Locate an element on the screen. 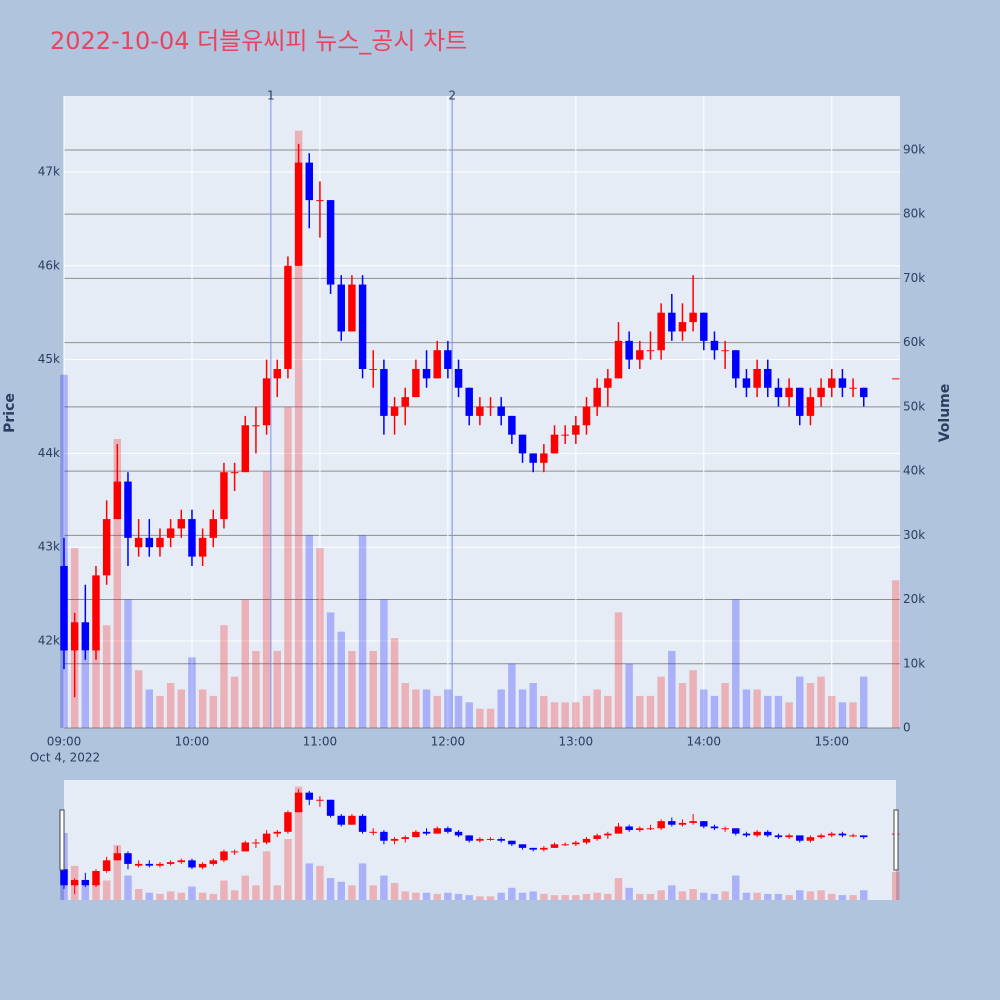 The height and width of the screenshot is (1000, 1000). y2-tick-label: 50k is located at coordinates (914, 406).